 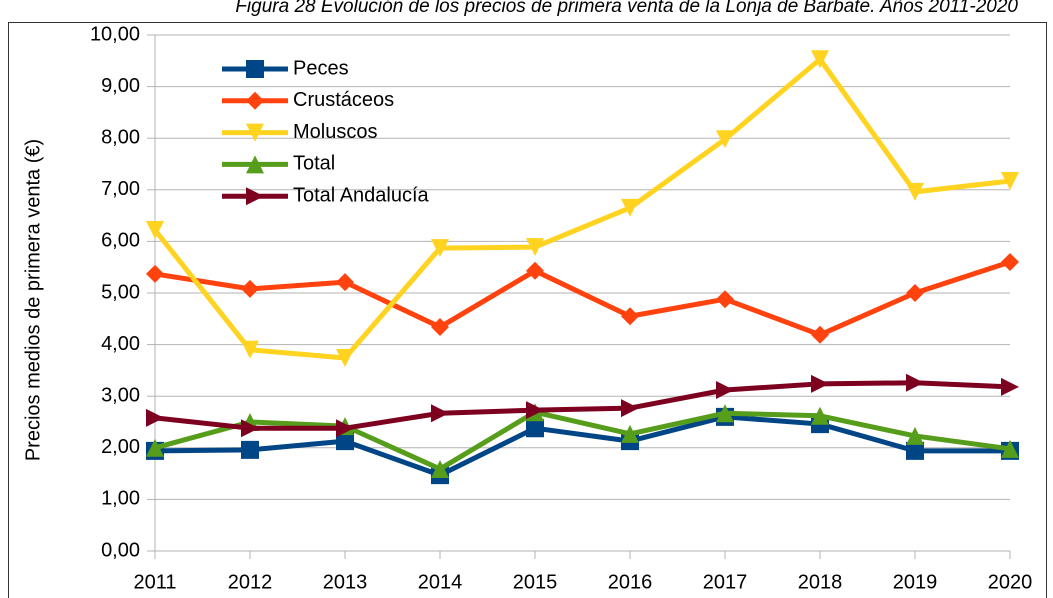 What do you see at coordinates (630, 582) in the screenshot?
I see `x-tick-label: 2016` at bounding box center [630, 582].